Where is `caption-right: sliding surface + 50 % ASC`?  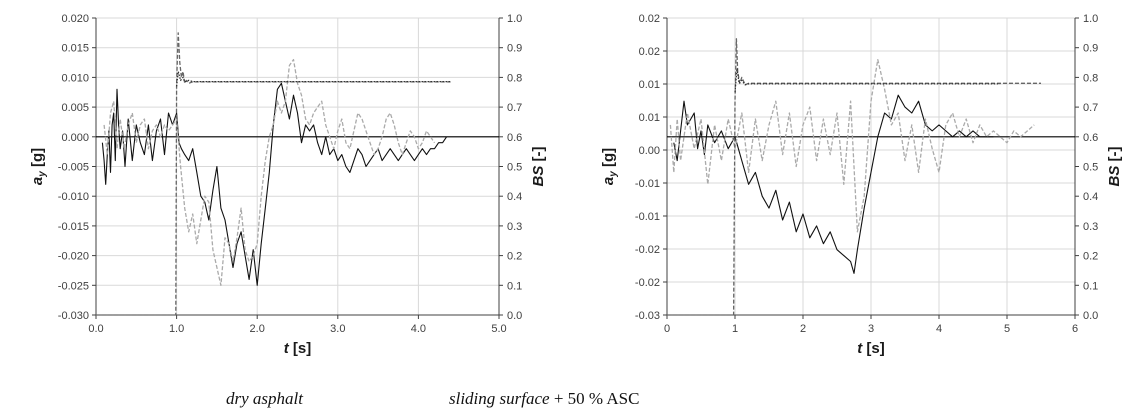
caption-right: sliding surface + 50 % ASC is located at coordinates (544, 399).